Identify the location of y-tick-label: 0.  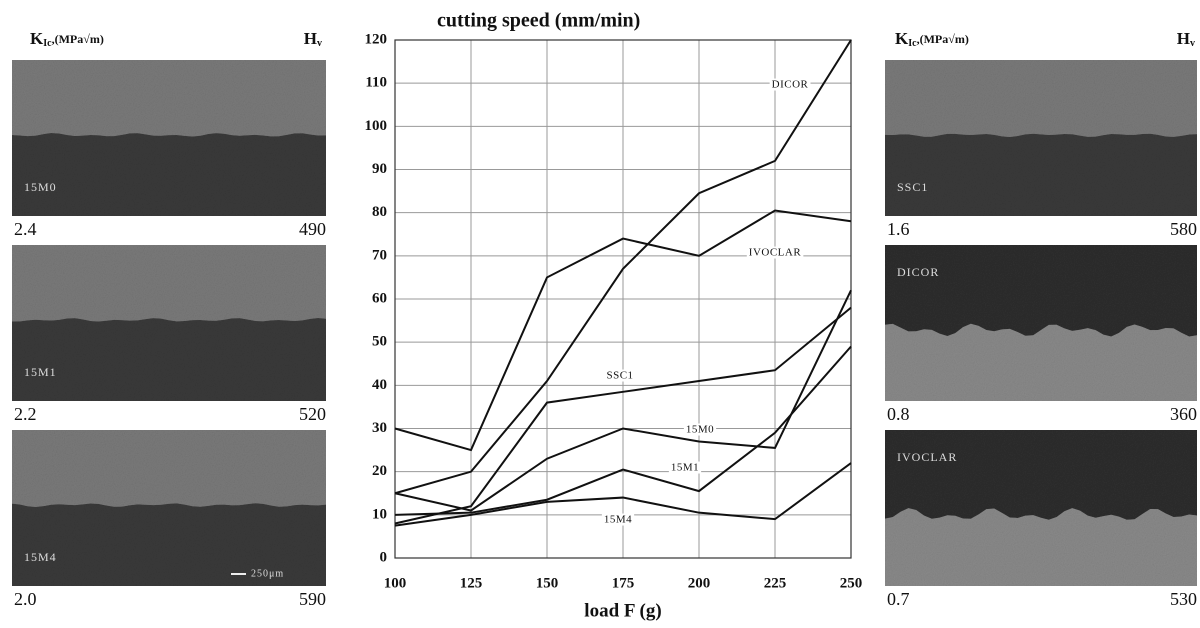
(384, 557).